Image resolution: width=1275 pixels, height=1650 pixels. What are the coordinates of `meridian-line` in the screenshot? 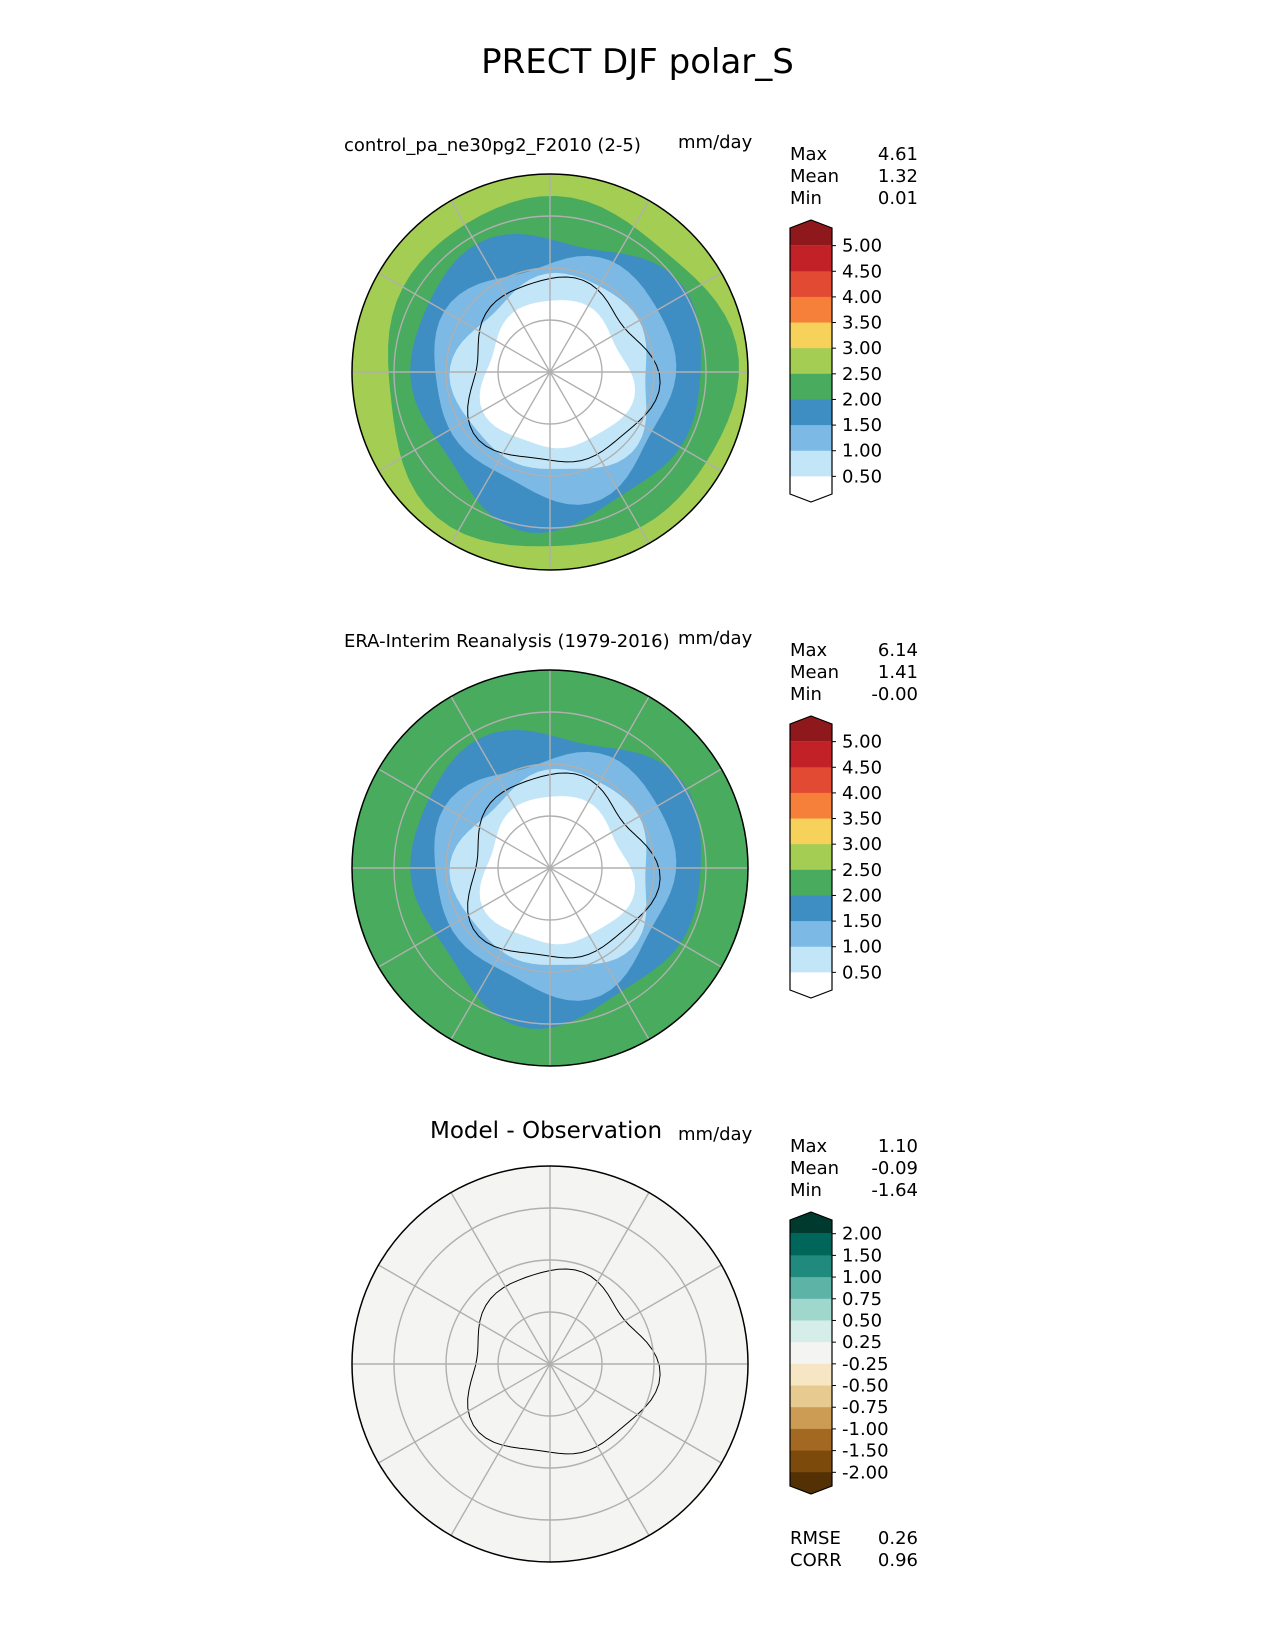 It's located at (550, 372).